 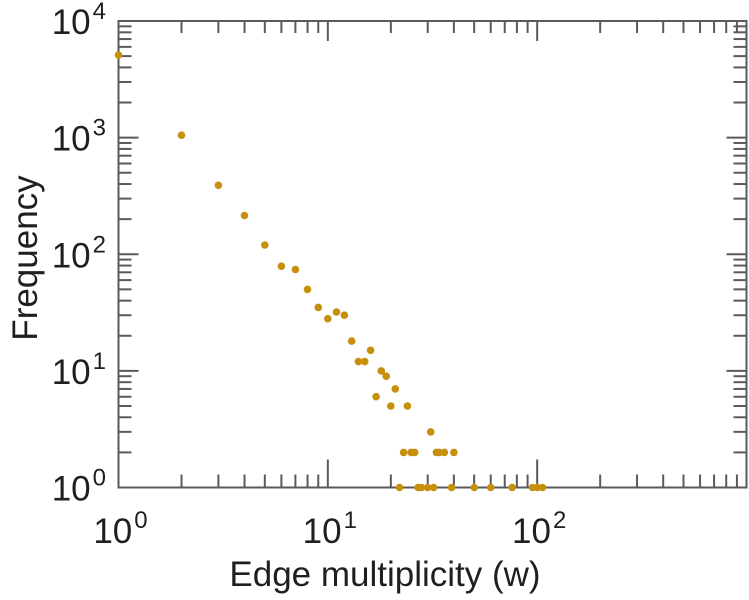 What do you see at coordinates (79, 137) in the screenshot?
I see `y-tick-label-10e3: 10³` at bounding box center [79, 137].